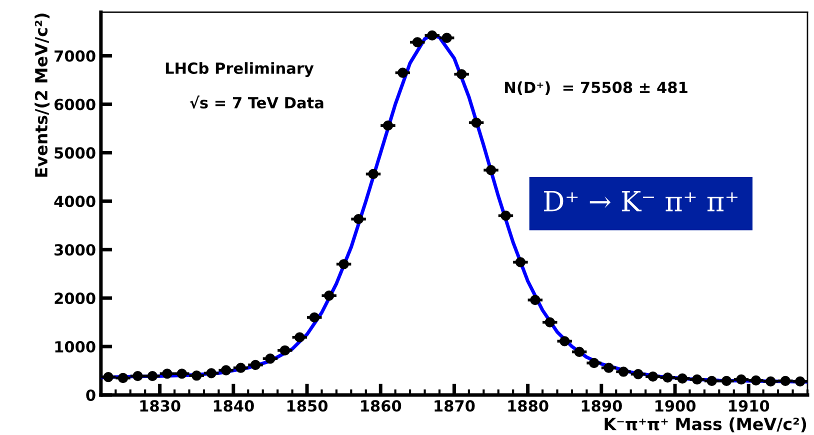 This screenshot has width=814, height=435. Describe the element at coordinates (602, 406) in the screenshot. I see `x-tick-label: 1890` at that location.